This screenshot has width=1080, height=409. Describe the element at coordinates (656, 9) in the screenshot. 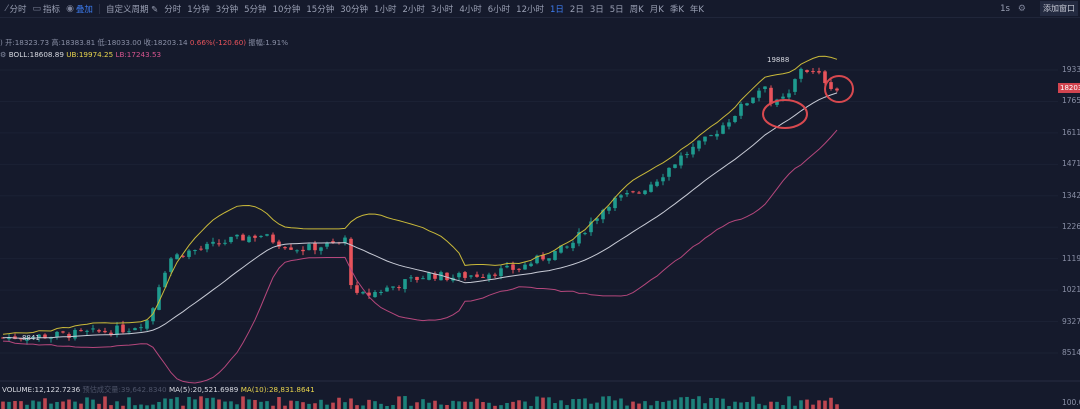

I see `timeframe-18: 月K` at that location.